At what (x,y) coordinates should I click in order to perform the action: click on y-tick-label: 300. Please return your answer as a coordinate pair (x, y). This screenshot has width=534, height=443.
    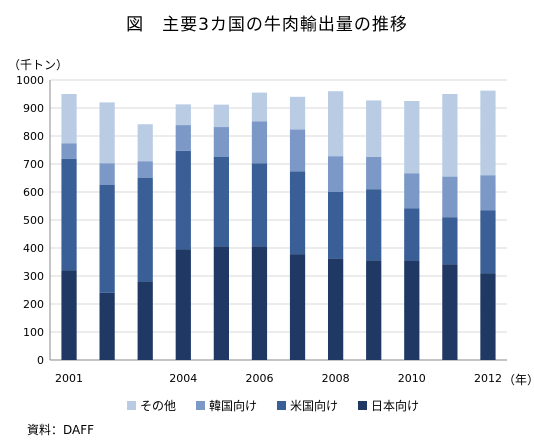
    Looking at the image, I should click on (33, 276).